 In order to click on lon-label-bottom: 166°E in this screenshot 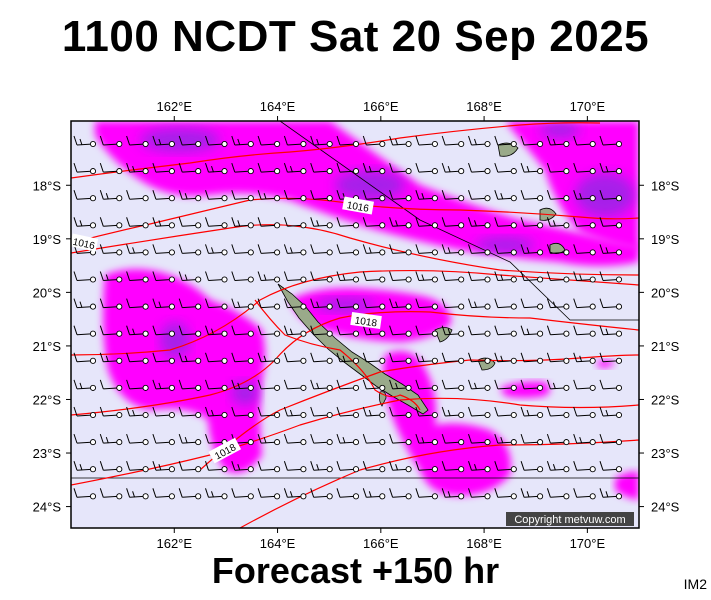, I will do `click(381, 543)`.